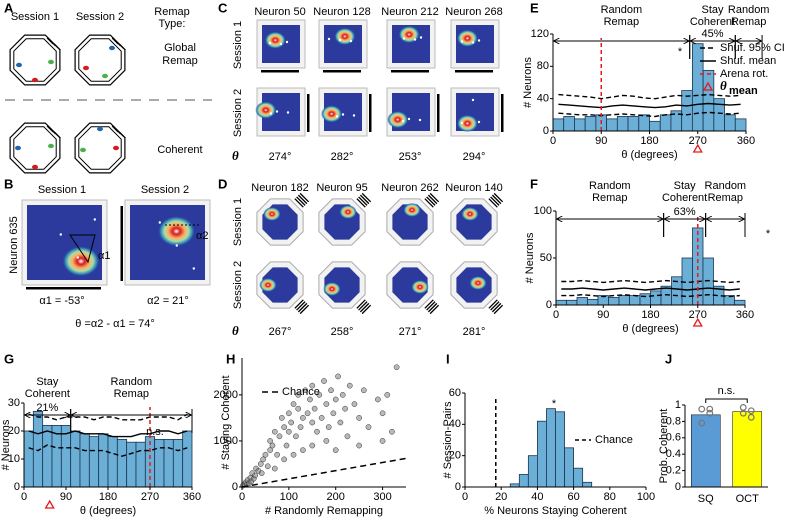 The width and height of the screenshot is (800, 525). What do you see at coordinates (610, 497) in the screenshot?
I see `x-tick-label: 80` at bounding box center [610, 497].